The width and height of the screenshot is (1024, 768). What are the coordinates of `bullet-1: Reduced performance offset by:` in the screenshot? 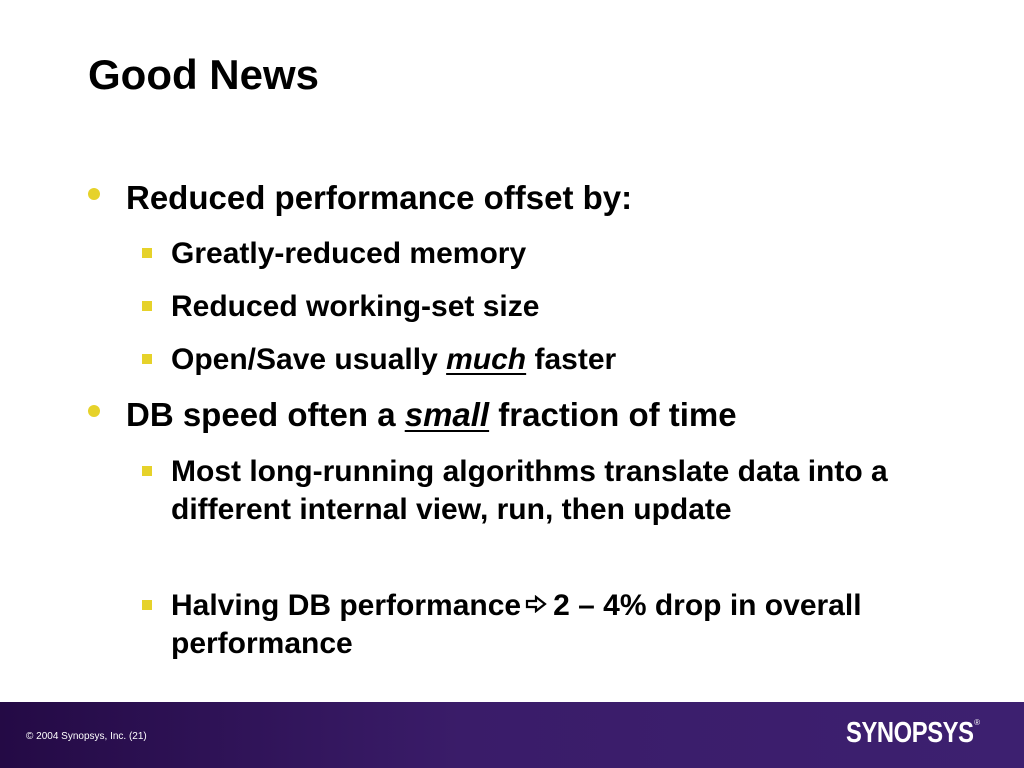 It's located at (379, 197).